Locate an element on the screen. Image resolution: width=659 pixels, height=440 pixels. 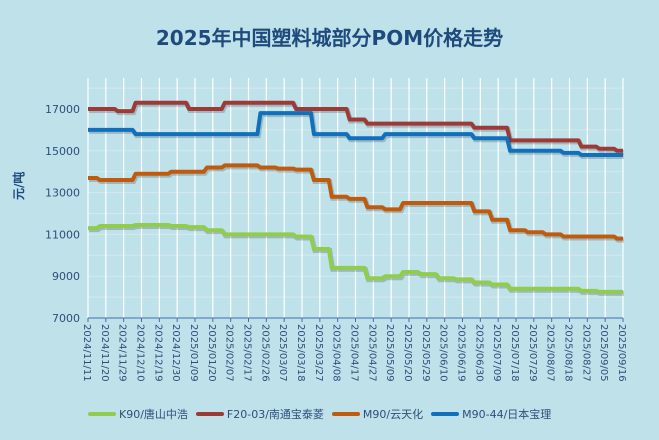
x-tick-label: 2025/08/07 is located at coordinates (550, 353).